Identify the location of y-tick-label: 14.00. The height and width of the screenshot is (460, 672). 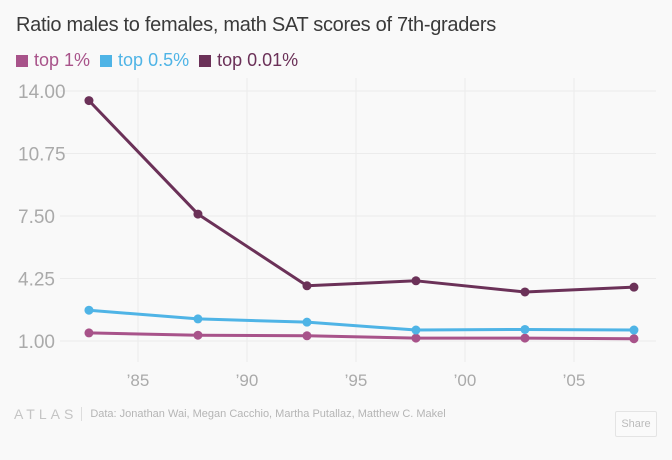
(42, 92).